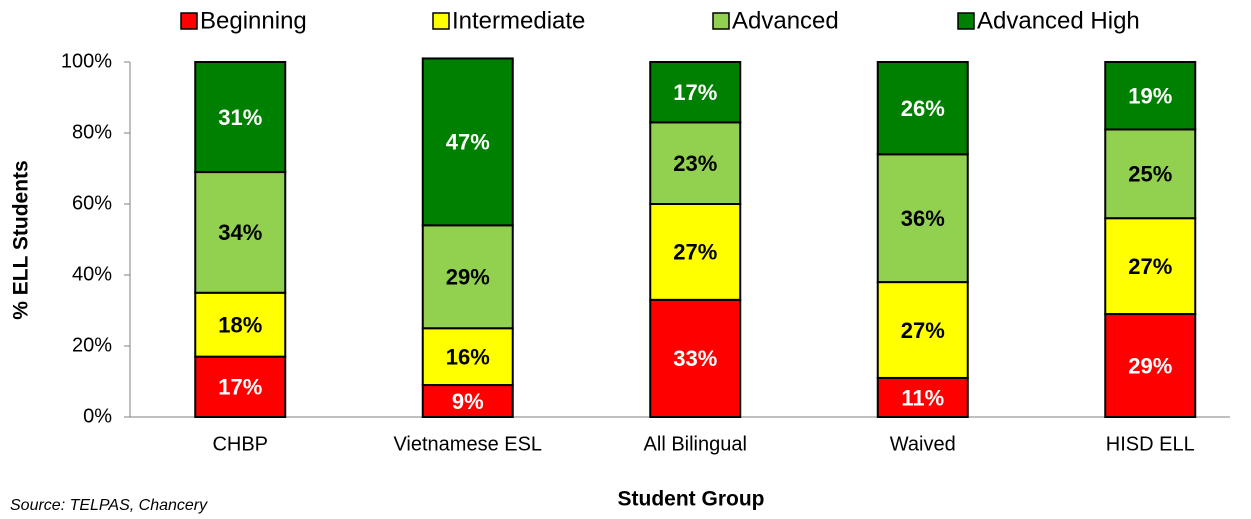  What do you see at coordinates (21, 239) in the screenshot?
I see `y-axis-label: % ELL Students` at bounding box center [21, 239].